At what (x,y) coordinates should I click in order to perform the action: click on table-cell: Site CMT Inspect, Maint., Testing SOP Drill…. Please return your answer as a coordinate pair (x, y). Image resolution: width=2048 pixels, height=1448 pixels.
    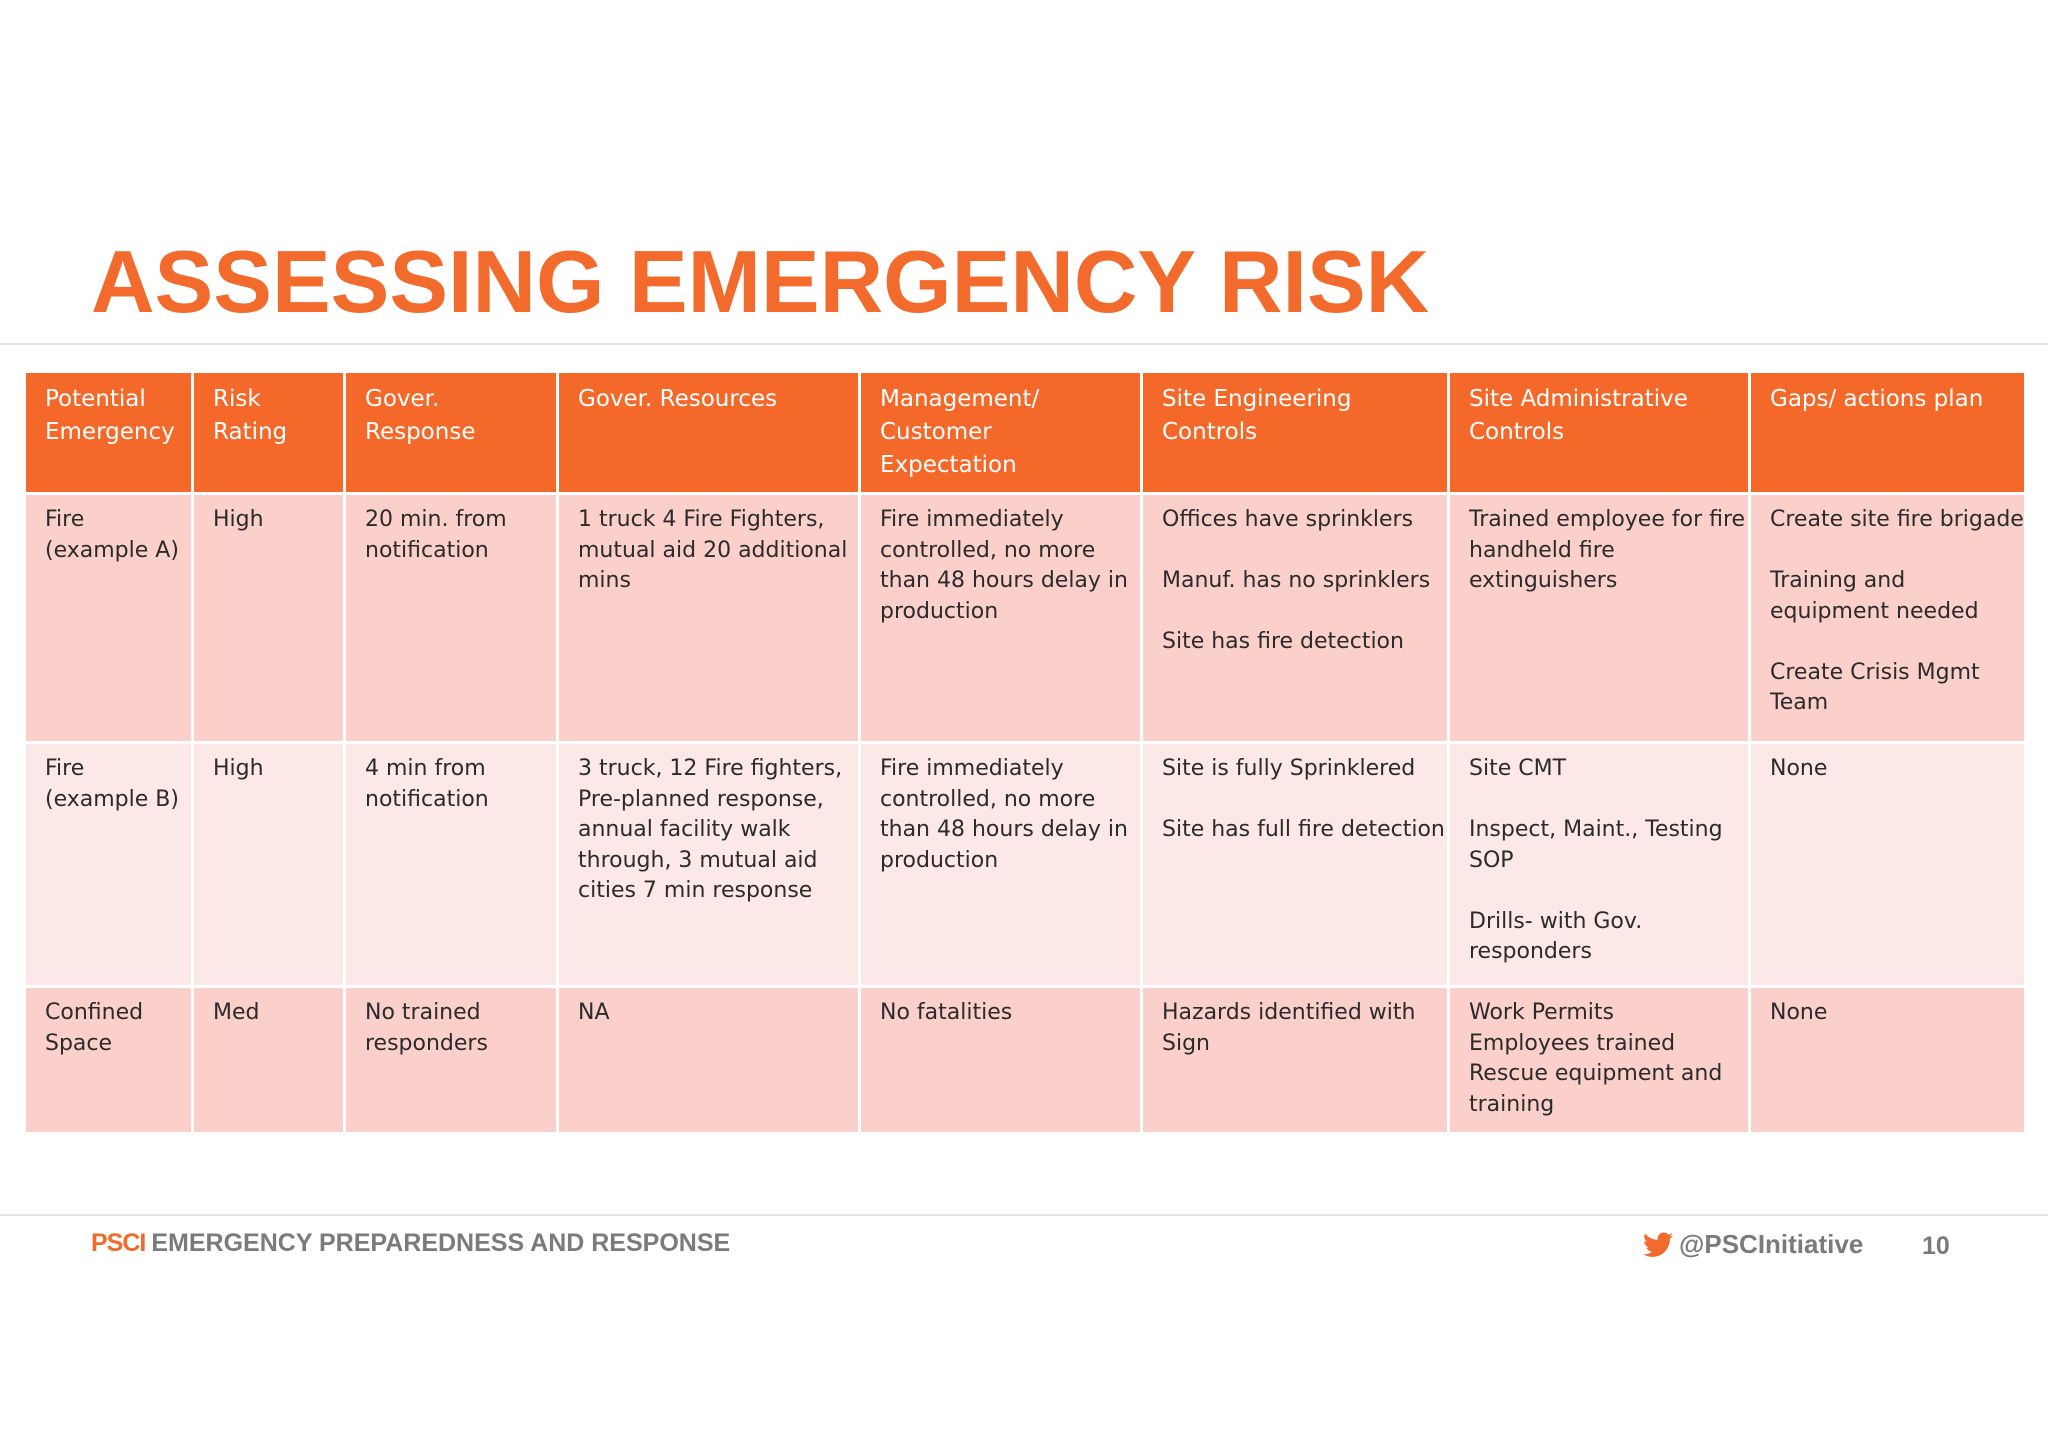
    Looking at the image, I should click on (1599, 864).